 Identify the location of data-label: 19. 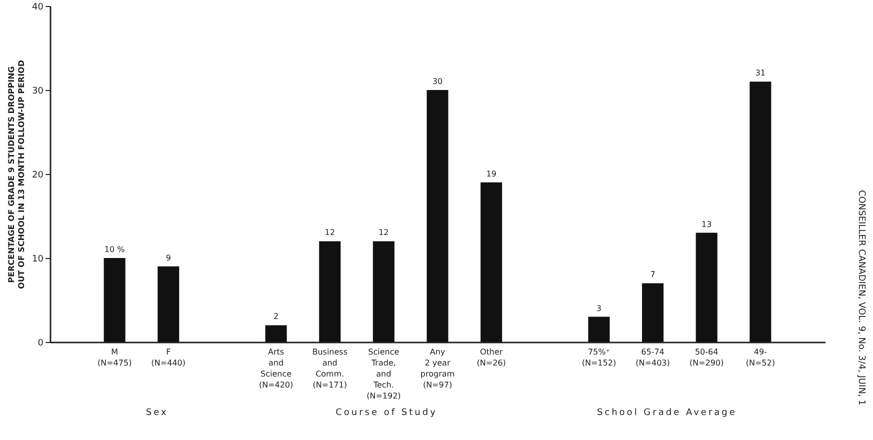
(491, 173).